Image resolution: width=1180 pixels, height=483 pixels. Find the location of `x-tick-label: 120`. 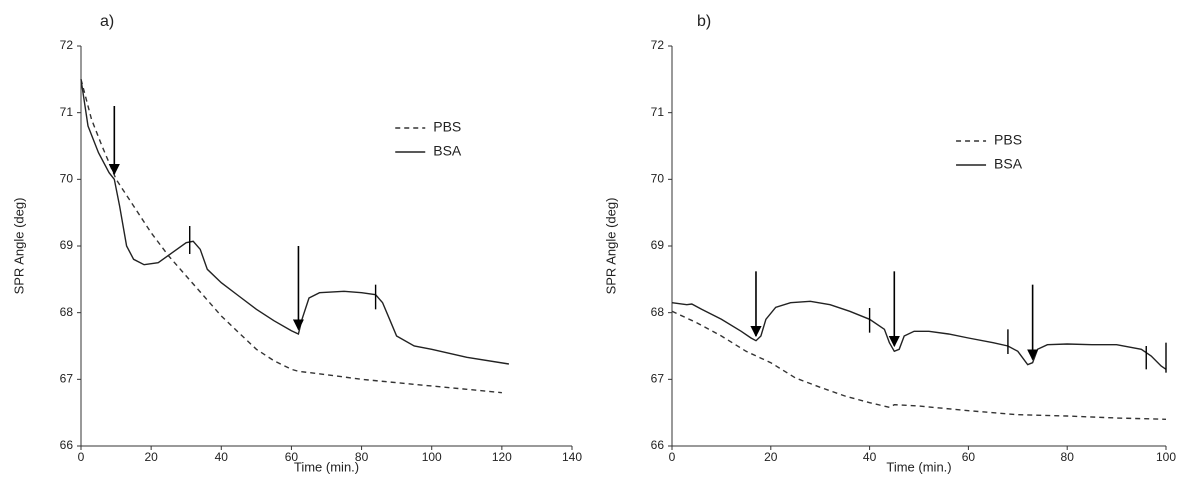

x-tick-label: 120 is located at coordinates (502, 457).